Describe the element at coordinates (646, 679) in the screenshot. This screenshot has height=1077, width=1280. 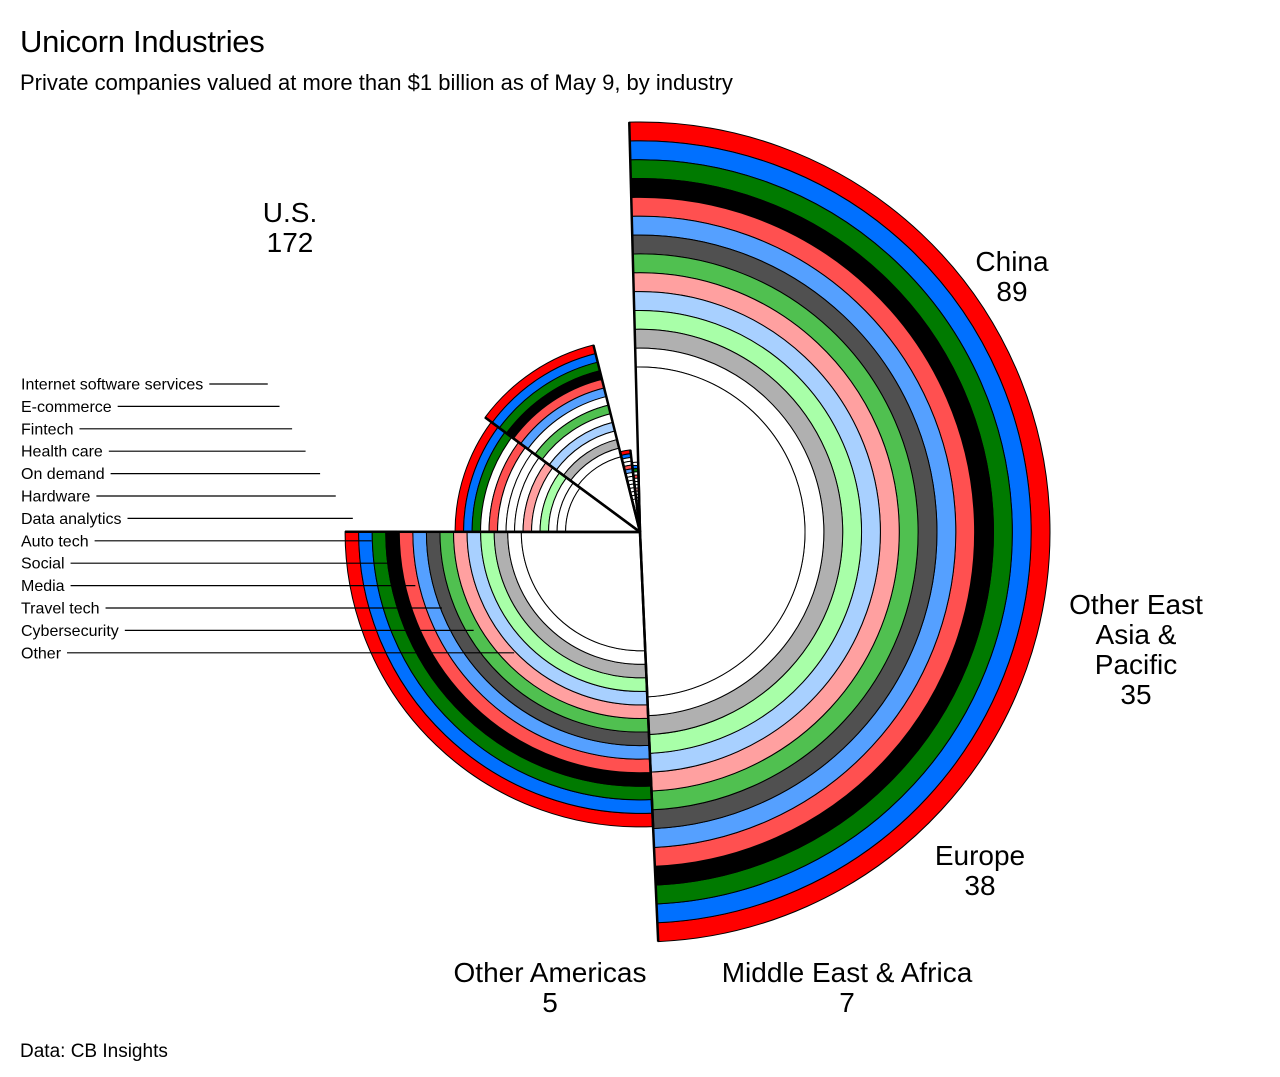
I see `divider-china` at that location.